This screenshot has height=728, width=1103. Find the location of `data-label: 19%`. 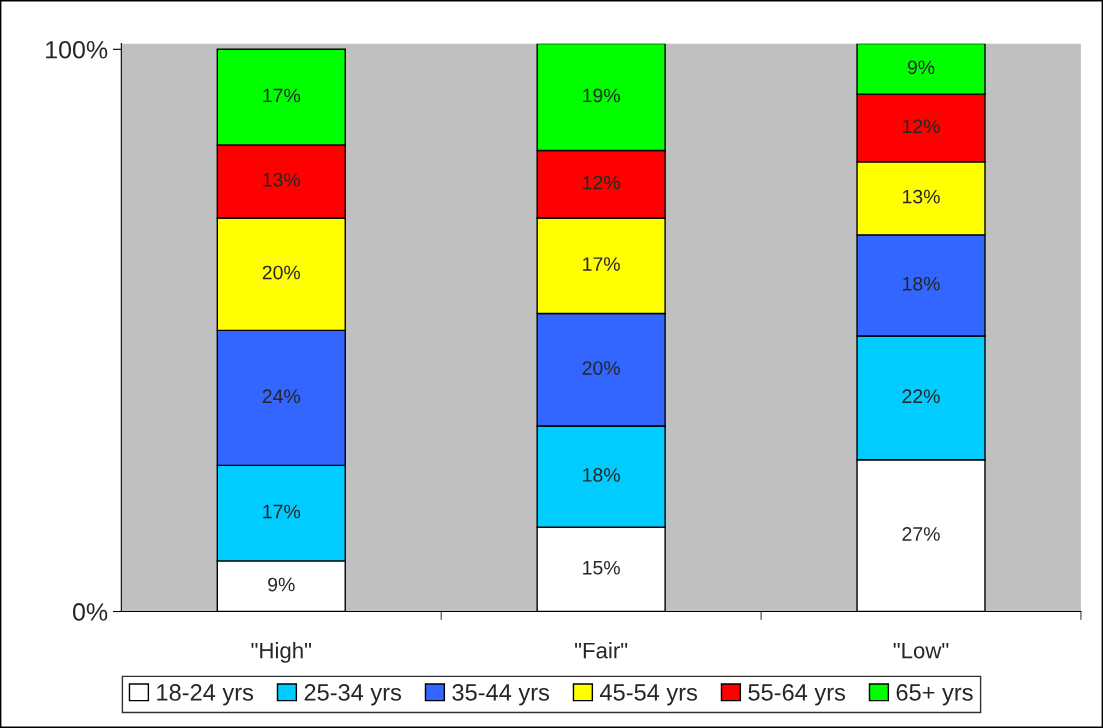

data-label: 19% is located at coordinates (601, 95).